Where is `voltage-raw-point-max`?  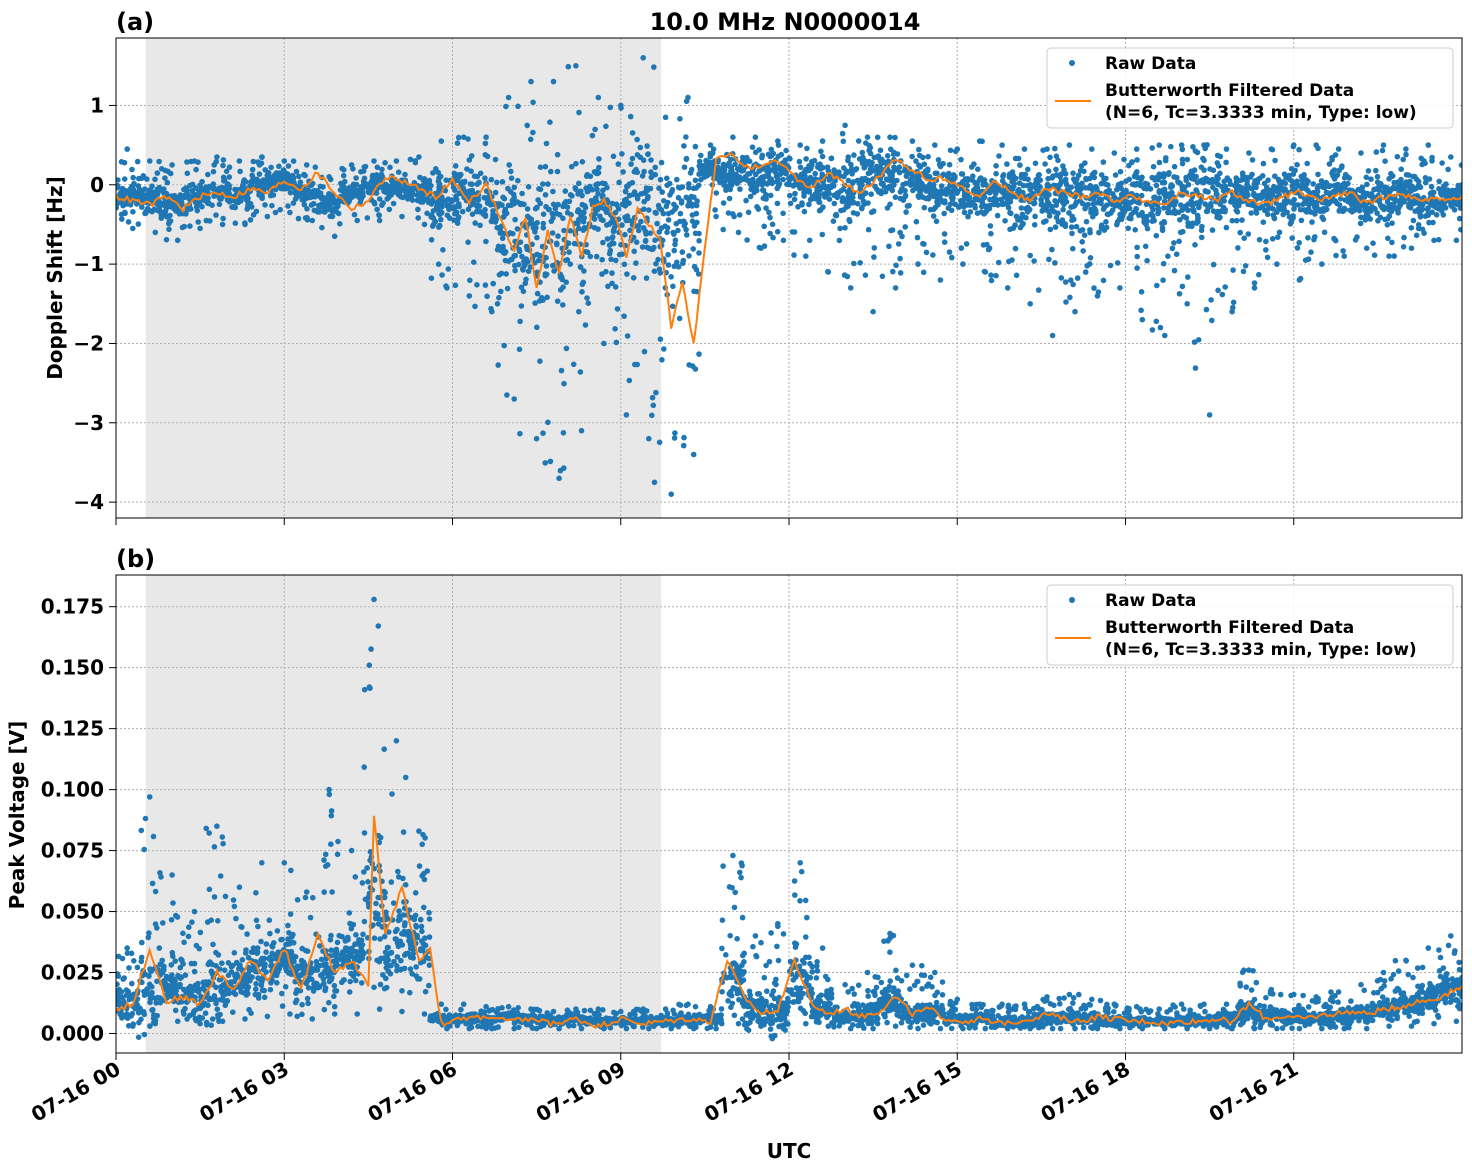
voltage-raw-point-max is located at coordinates (239, 887).